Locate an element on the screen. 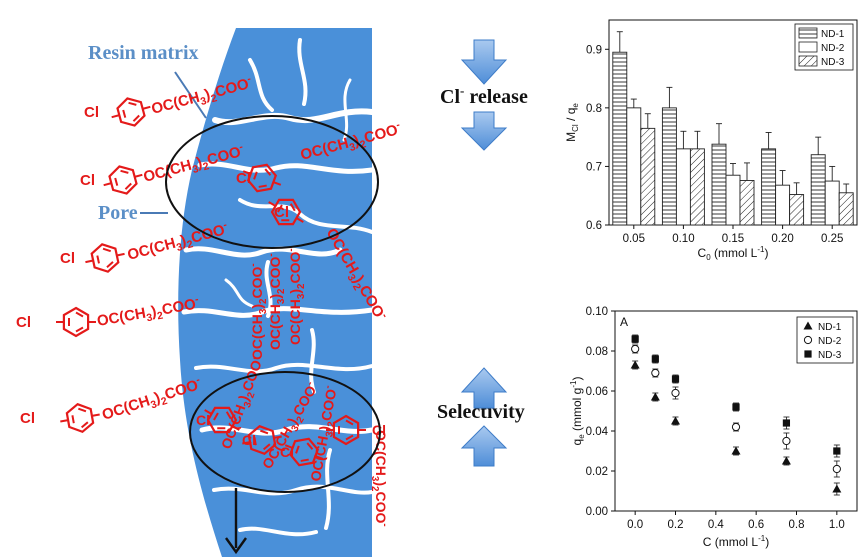 The width and height of the screenshot is (867, 557). y-tick-label: 0.06 is located at coordinates (597, 392).